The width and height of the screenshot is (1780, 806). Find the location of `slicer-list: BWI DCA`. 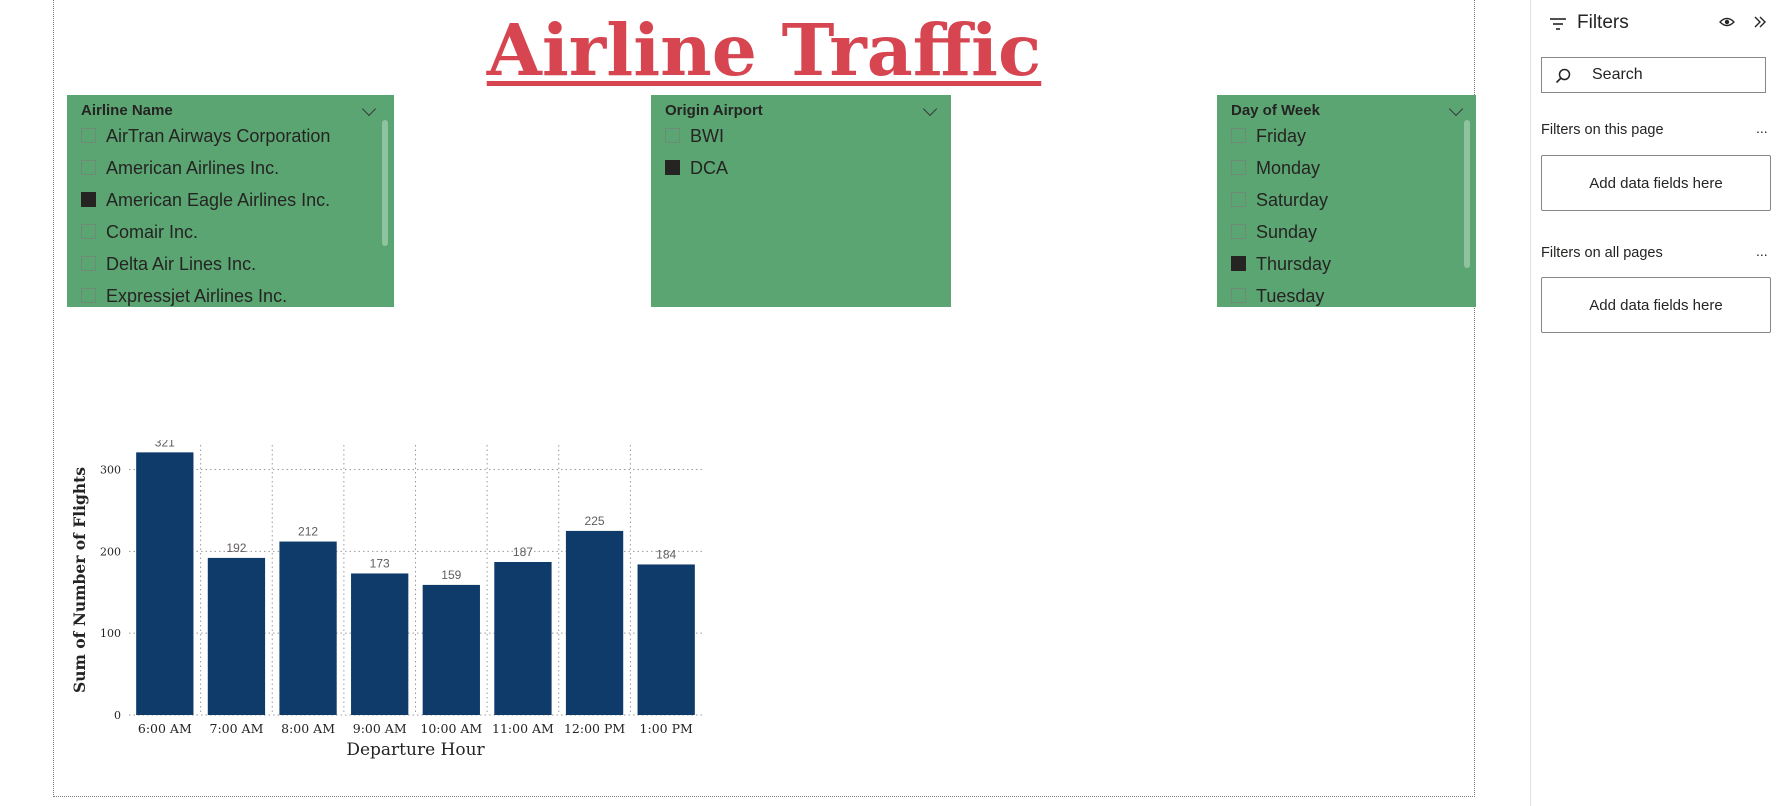

slicer-list: BWI DCA is located at coordinates (798, 216).